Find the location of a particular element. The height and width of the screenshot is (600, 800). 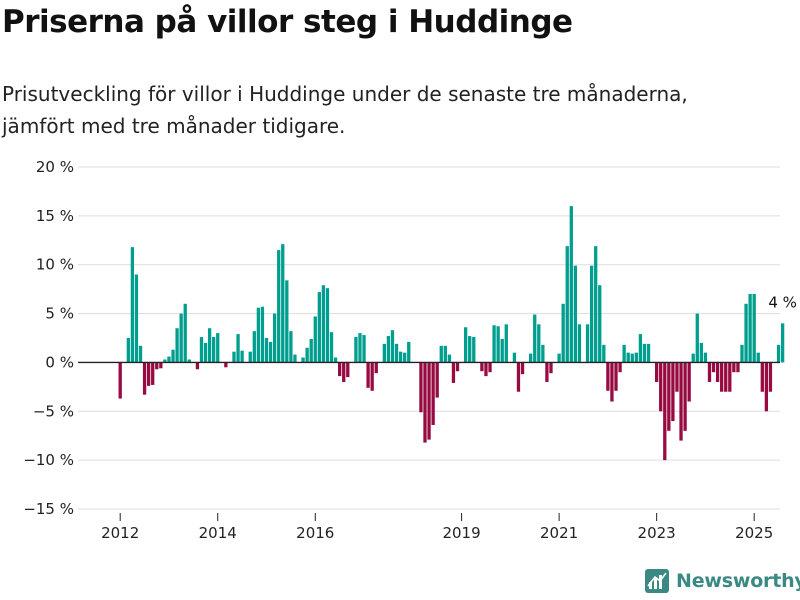

x-tick-label: 2019 is located at coordinates (461, 533).